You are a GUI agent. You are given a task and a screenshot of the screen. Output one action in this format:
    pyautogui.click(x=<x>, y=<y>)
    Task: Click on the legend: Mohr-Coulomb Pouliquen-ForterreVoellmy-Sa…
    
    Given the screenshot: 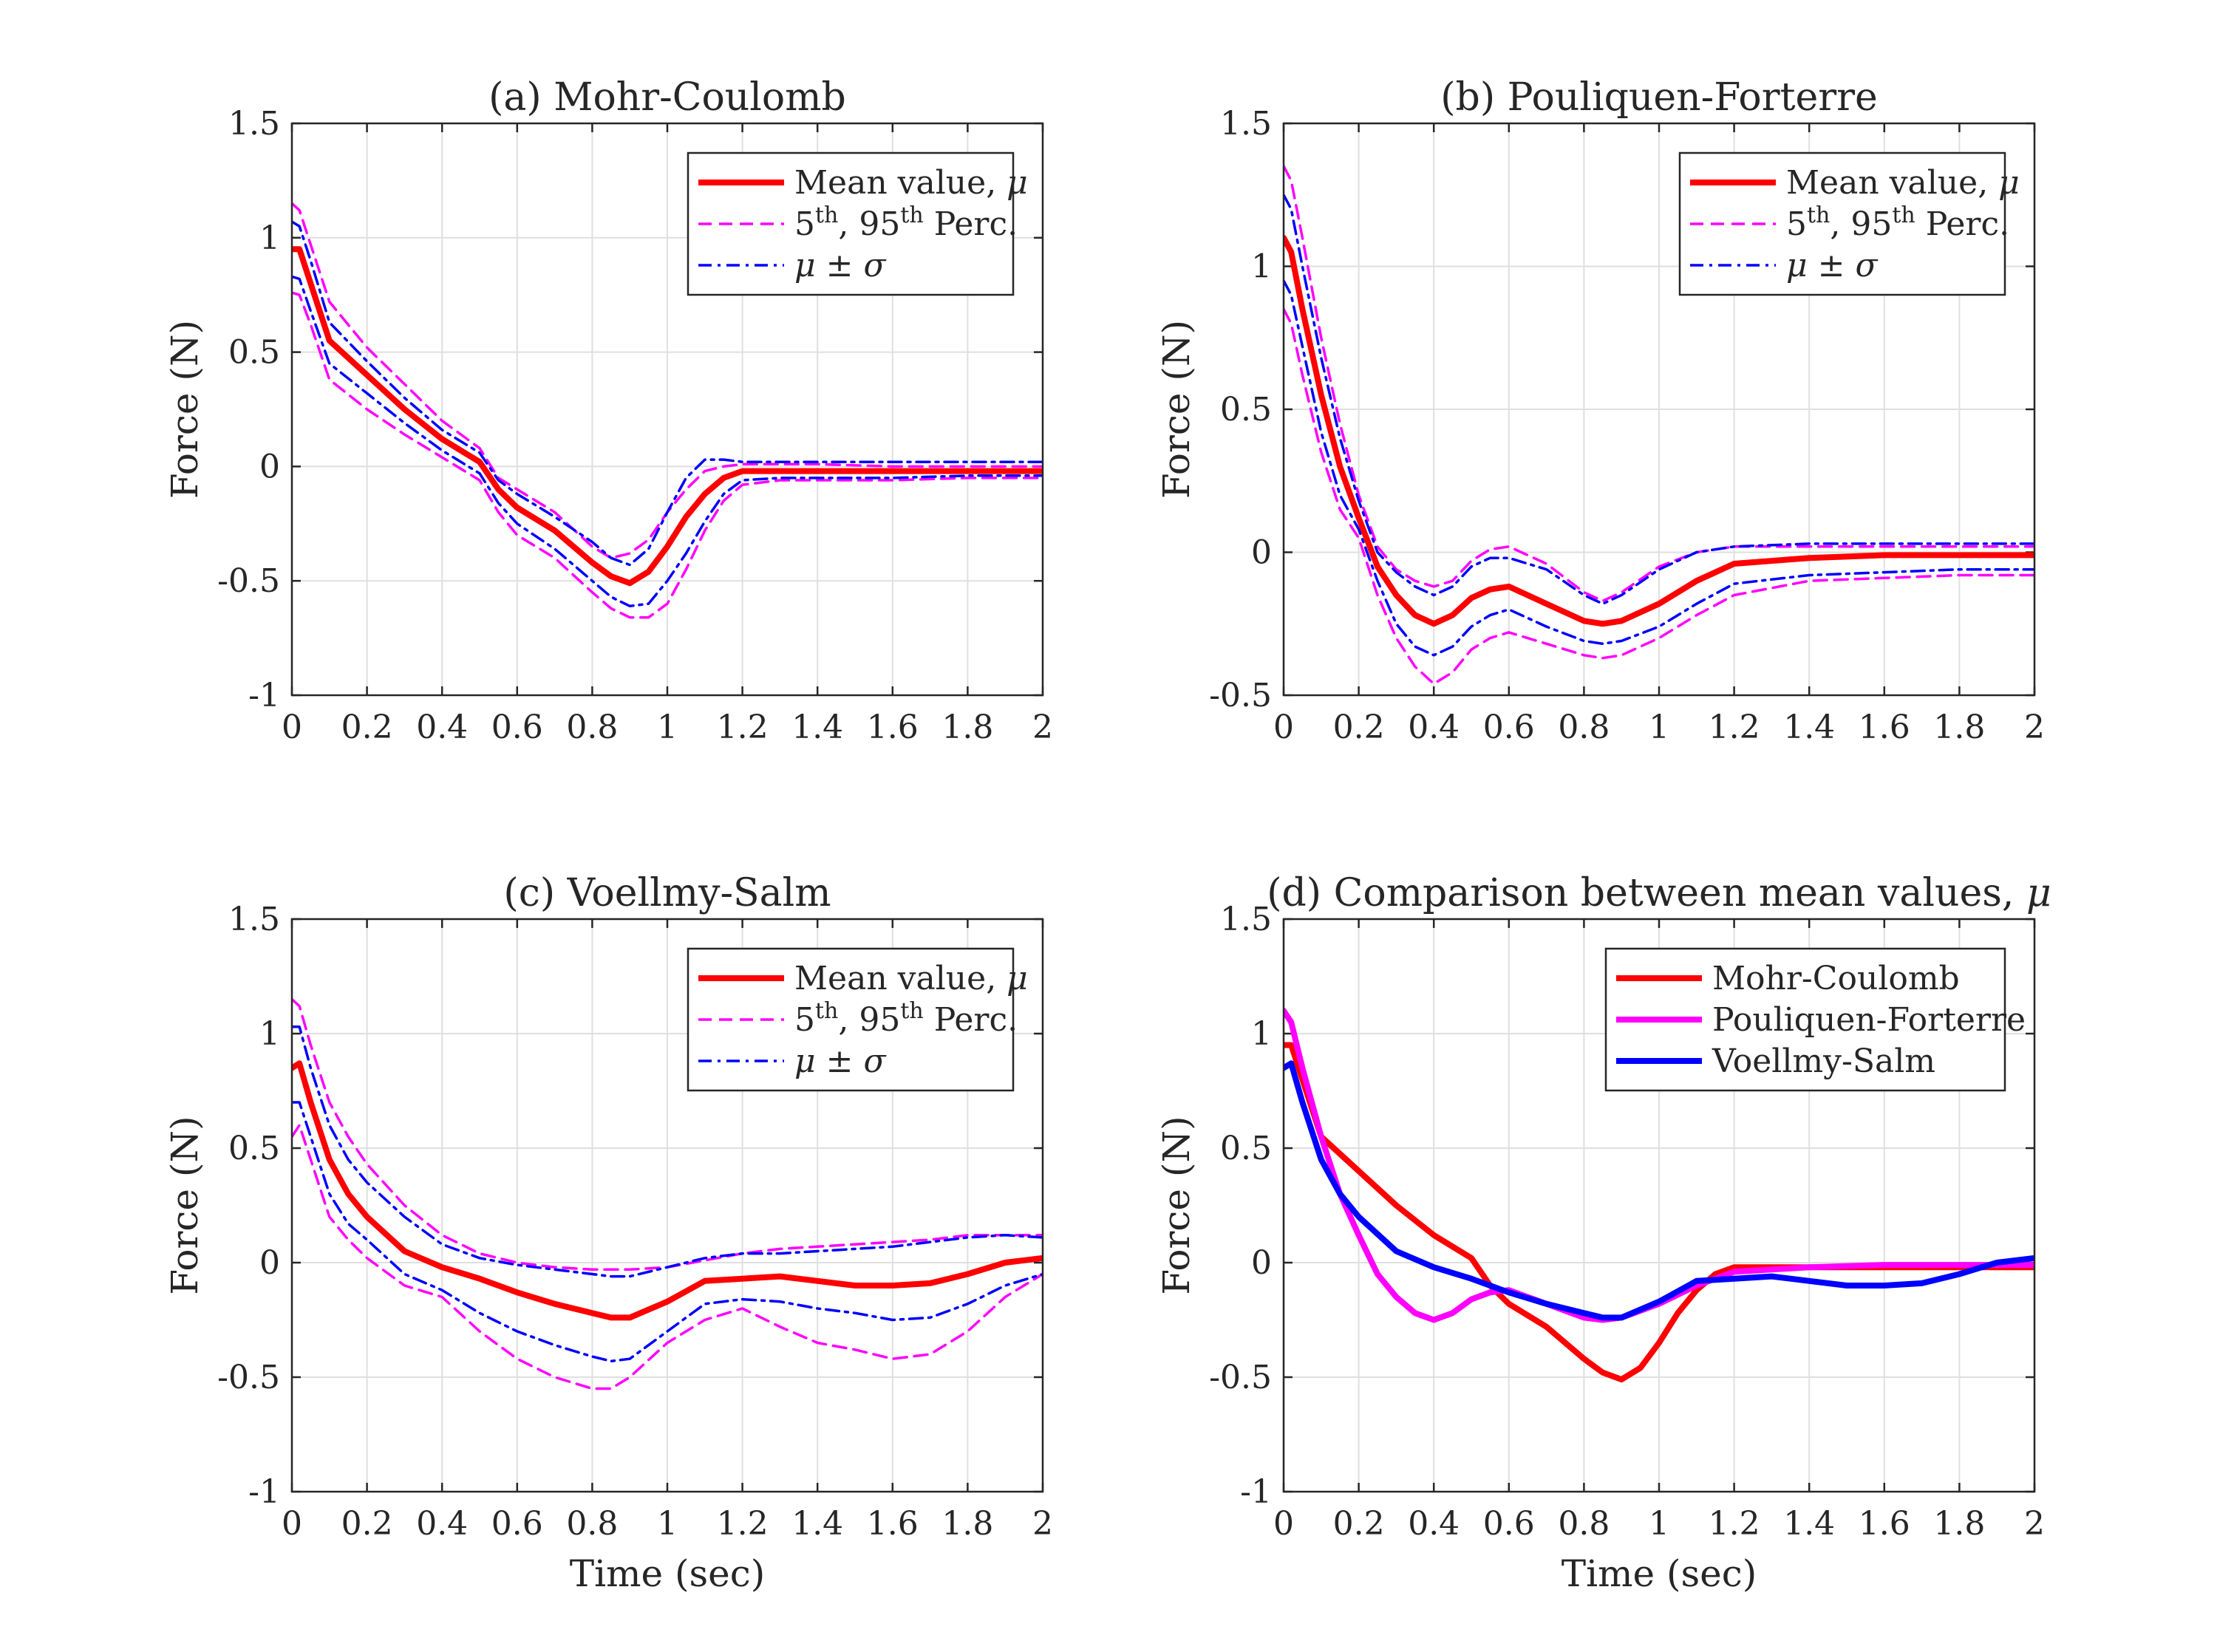 What is the action you would take?
    pyautogui.click(x=1815, y=1019)
    